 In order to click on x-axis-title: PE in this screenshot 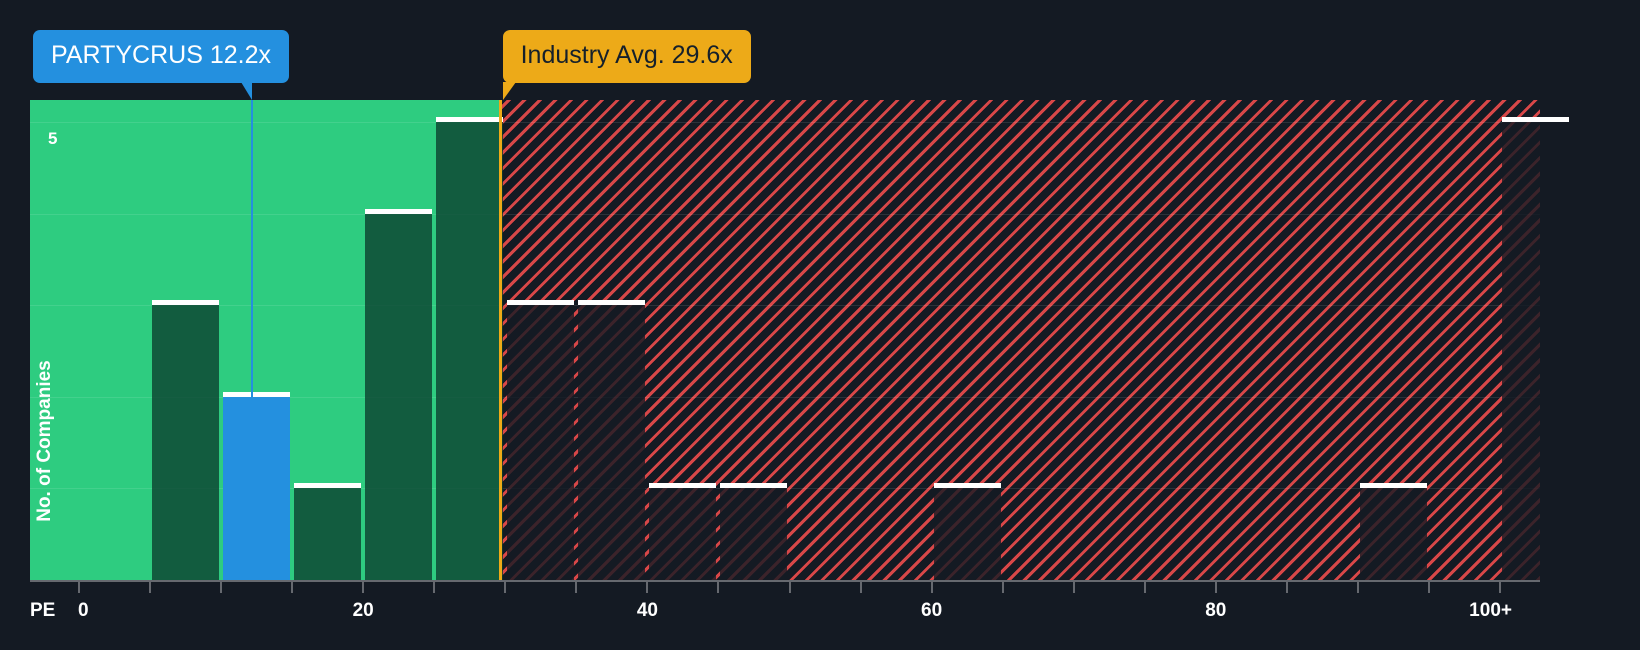, I will do `click(43, 610)`.